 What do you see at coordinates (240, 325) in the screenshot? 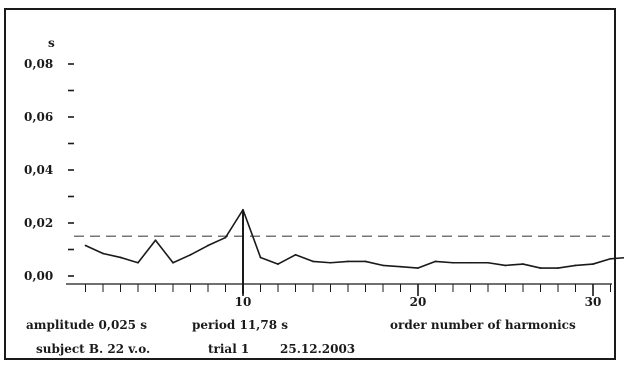
I see `period-note: period 11,78 s` at bounding box center [240, 325].